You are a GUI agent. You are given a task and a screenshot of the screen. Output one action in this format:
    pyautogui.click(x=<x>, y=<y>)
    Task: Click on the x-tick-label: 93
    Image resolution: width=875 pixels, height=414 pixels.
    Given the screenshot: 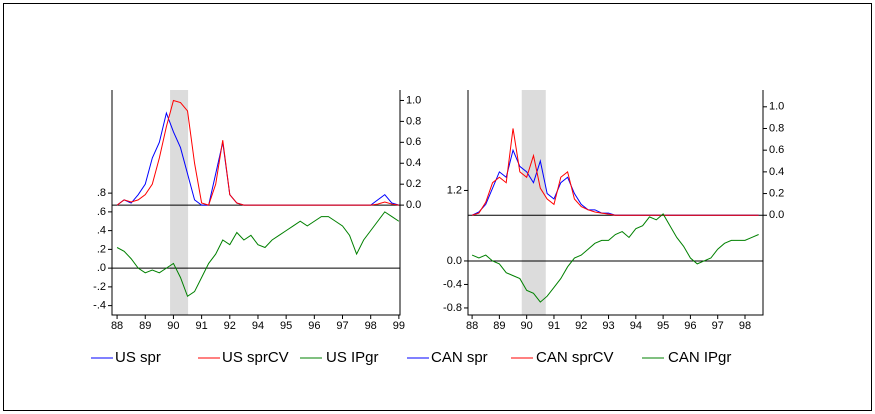 What is the action you would take?
    pyautogui.click(x=608, y=326)
    